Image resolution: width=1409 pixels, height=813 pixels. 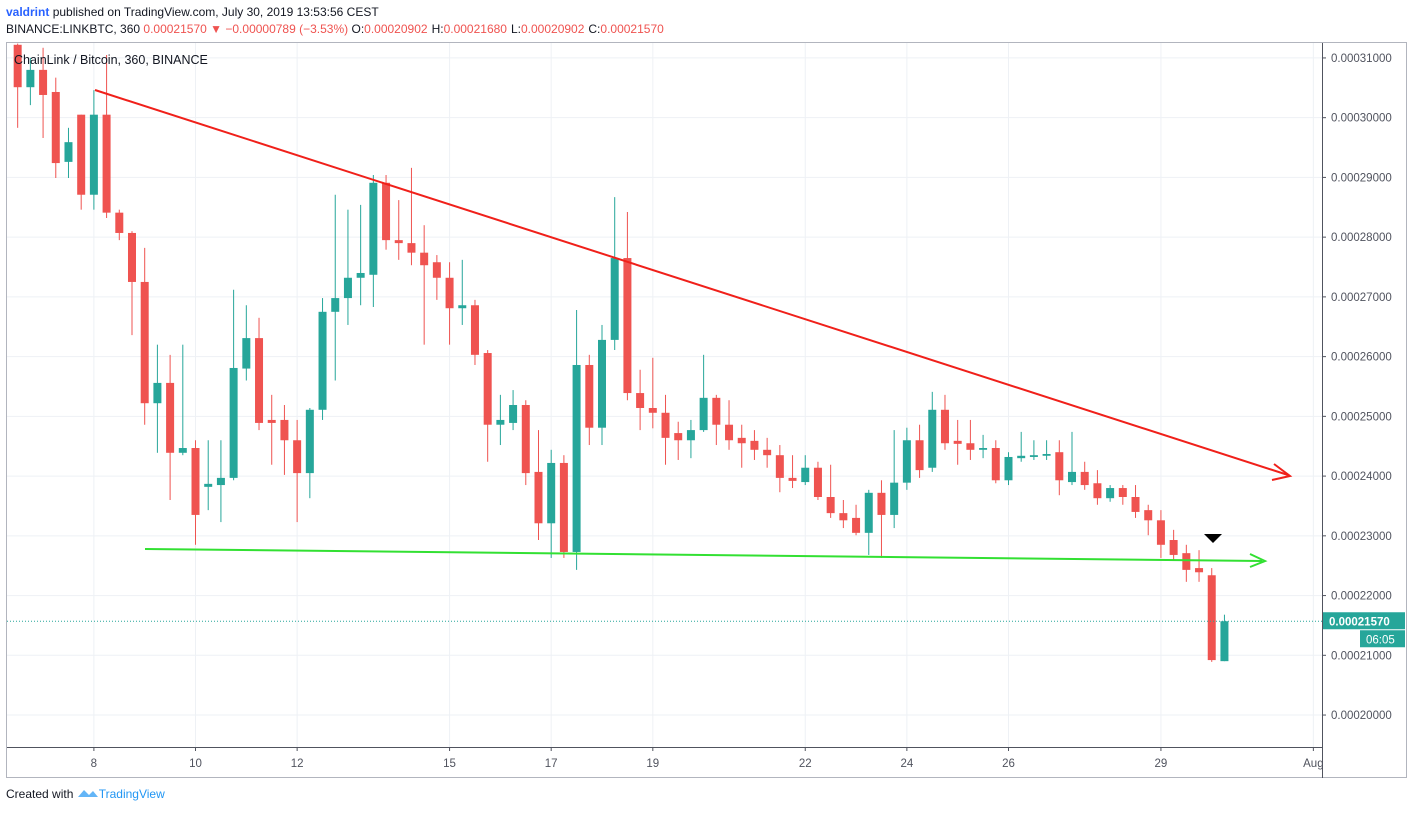 I want to click on x-tick-label: 24, so click(x=906, y=764).